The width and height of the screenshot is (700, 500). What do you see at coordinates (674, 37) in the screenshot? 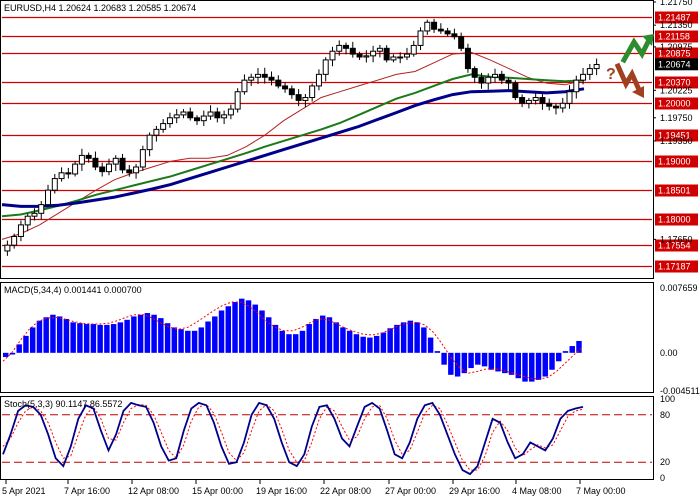
I see `level-tag-text-1: 1.21158` at bounding box center [674, 37].